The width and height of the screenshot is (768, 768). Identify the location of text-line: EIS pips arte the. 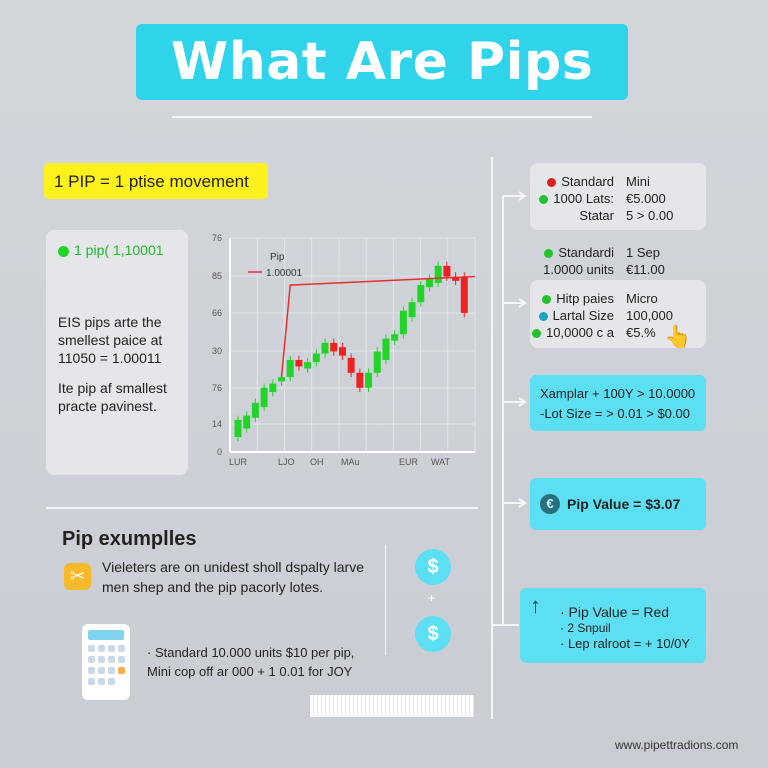
(110, 322).